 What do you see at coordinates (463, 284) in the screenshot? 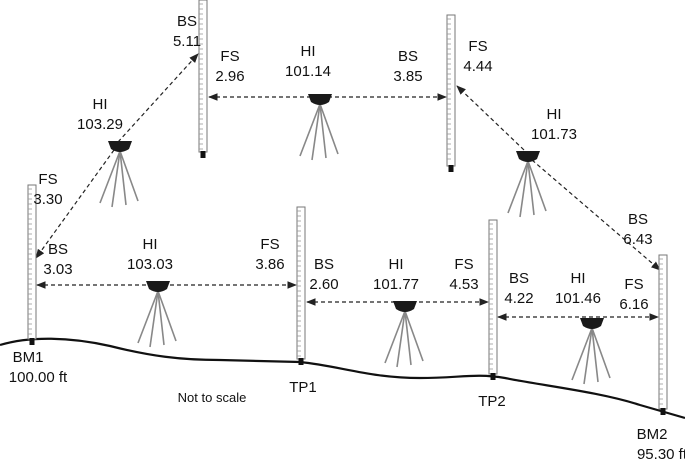
I see `reading-value: 4.53` at bounding box center [463, 284].